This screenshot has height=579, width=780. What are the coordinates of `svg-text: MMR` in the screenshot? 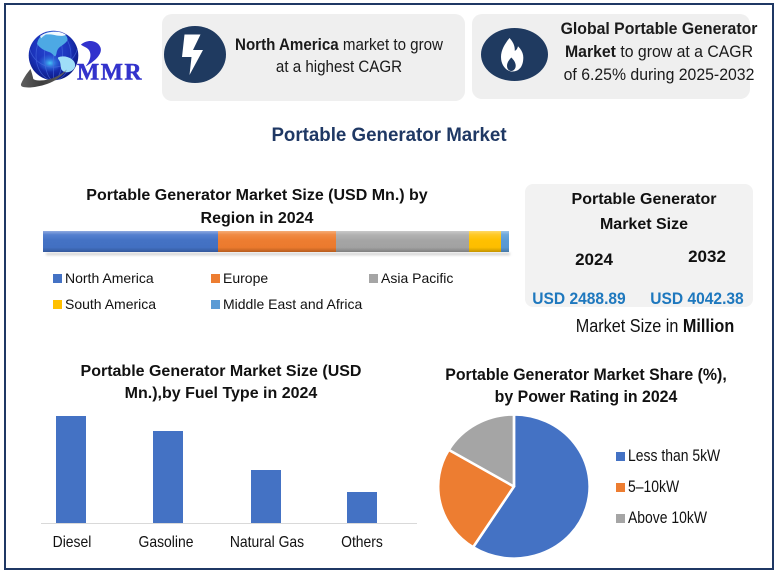 It's located at (110, 73).